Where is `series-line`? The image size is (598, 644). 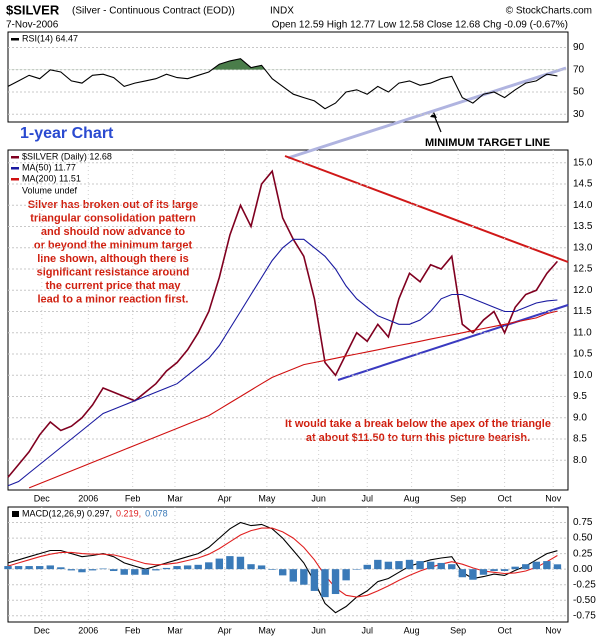
series-line is located at coordinates (282, 562).